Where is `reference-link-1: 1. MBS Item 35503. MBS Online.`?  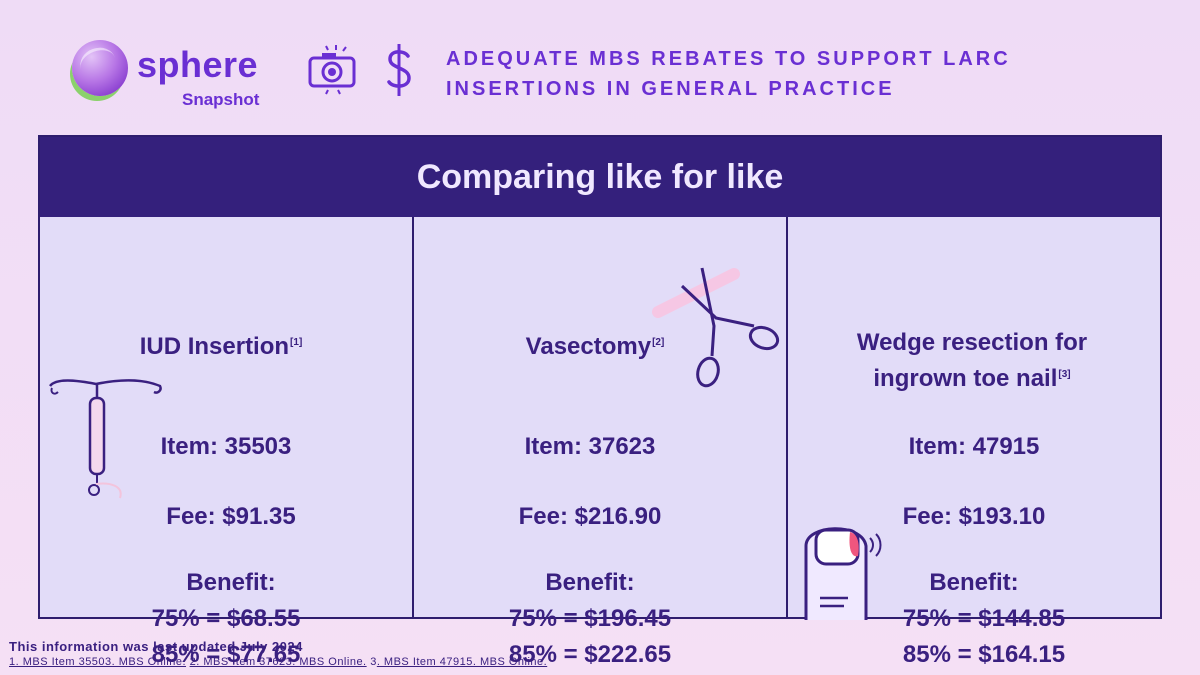 reference-link-1: 1. MBS Item 35503. MBS Online. is located at coordinates (98, 662).